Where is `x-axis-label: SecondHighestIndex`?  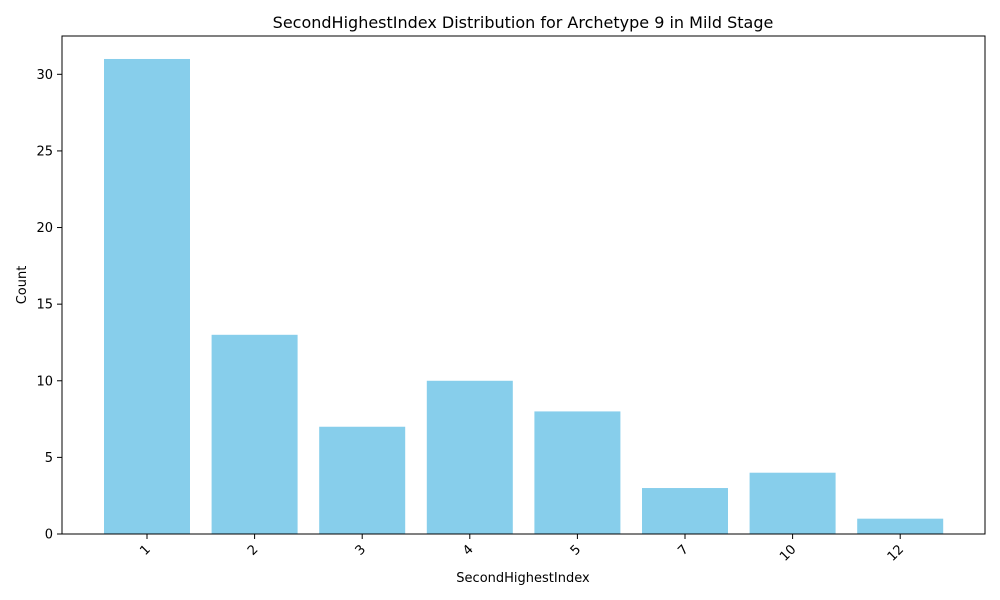
x-axis-label: SecondHighestIndex is located at coordinates (523, 578).